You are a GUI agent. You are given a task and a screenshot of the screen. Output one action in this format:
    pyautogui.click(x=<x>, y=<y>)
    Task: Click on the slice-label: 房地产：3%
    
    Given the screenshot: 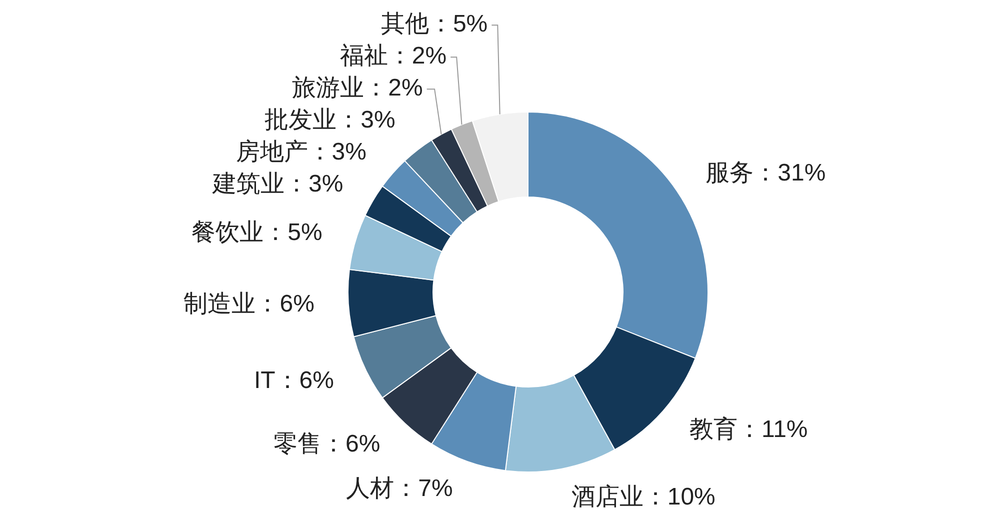 What is the action you would take?
    pyautogui.click(x=301, y=152)
    